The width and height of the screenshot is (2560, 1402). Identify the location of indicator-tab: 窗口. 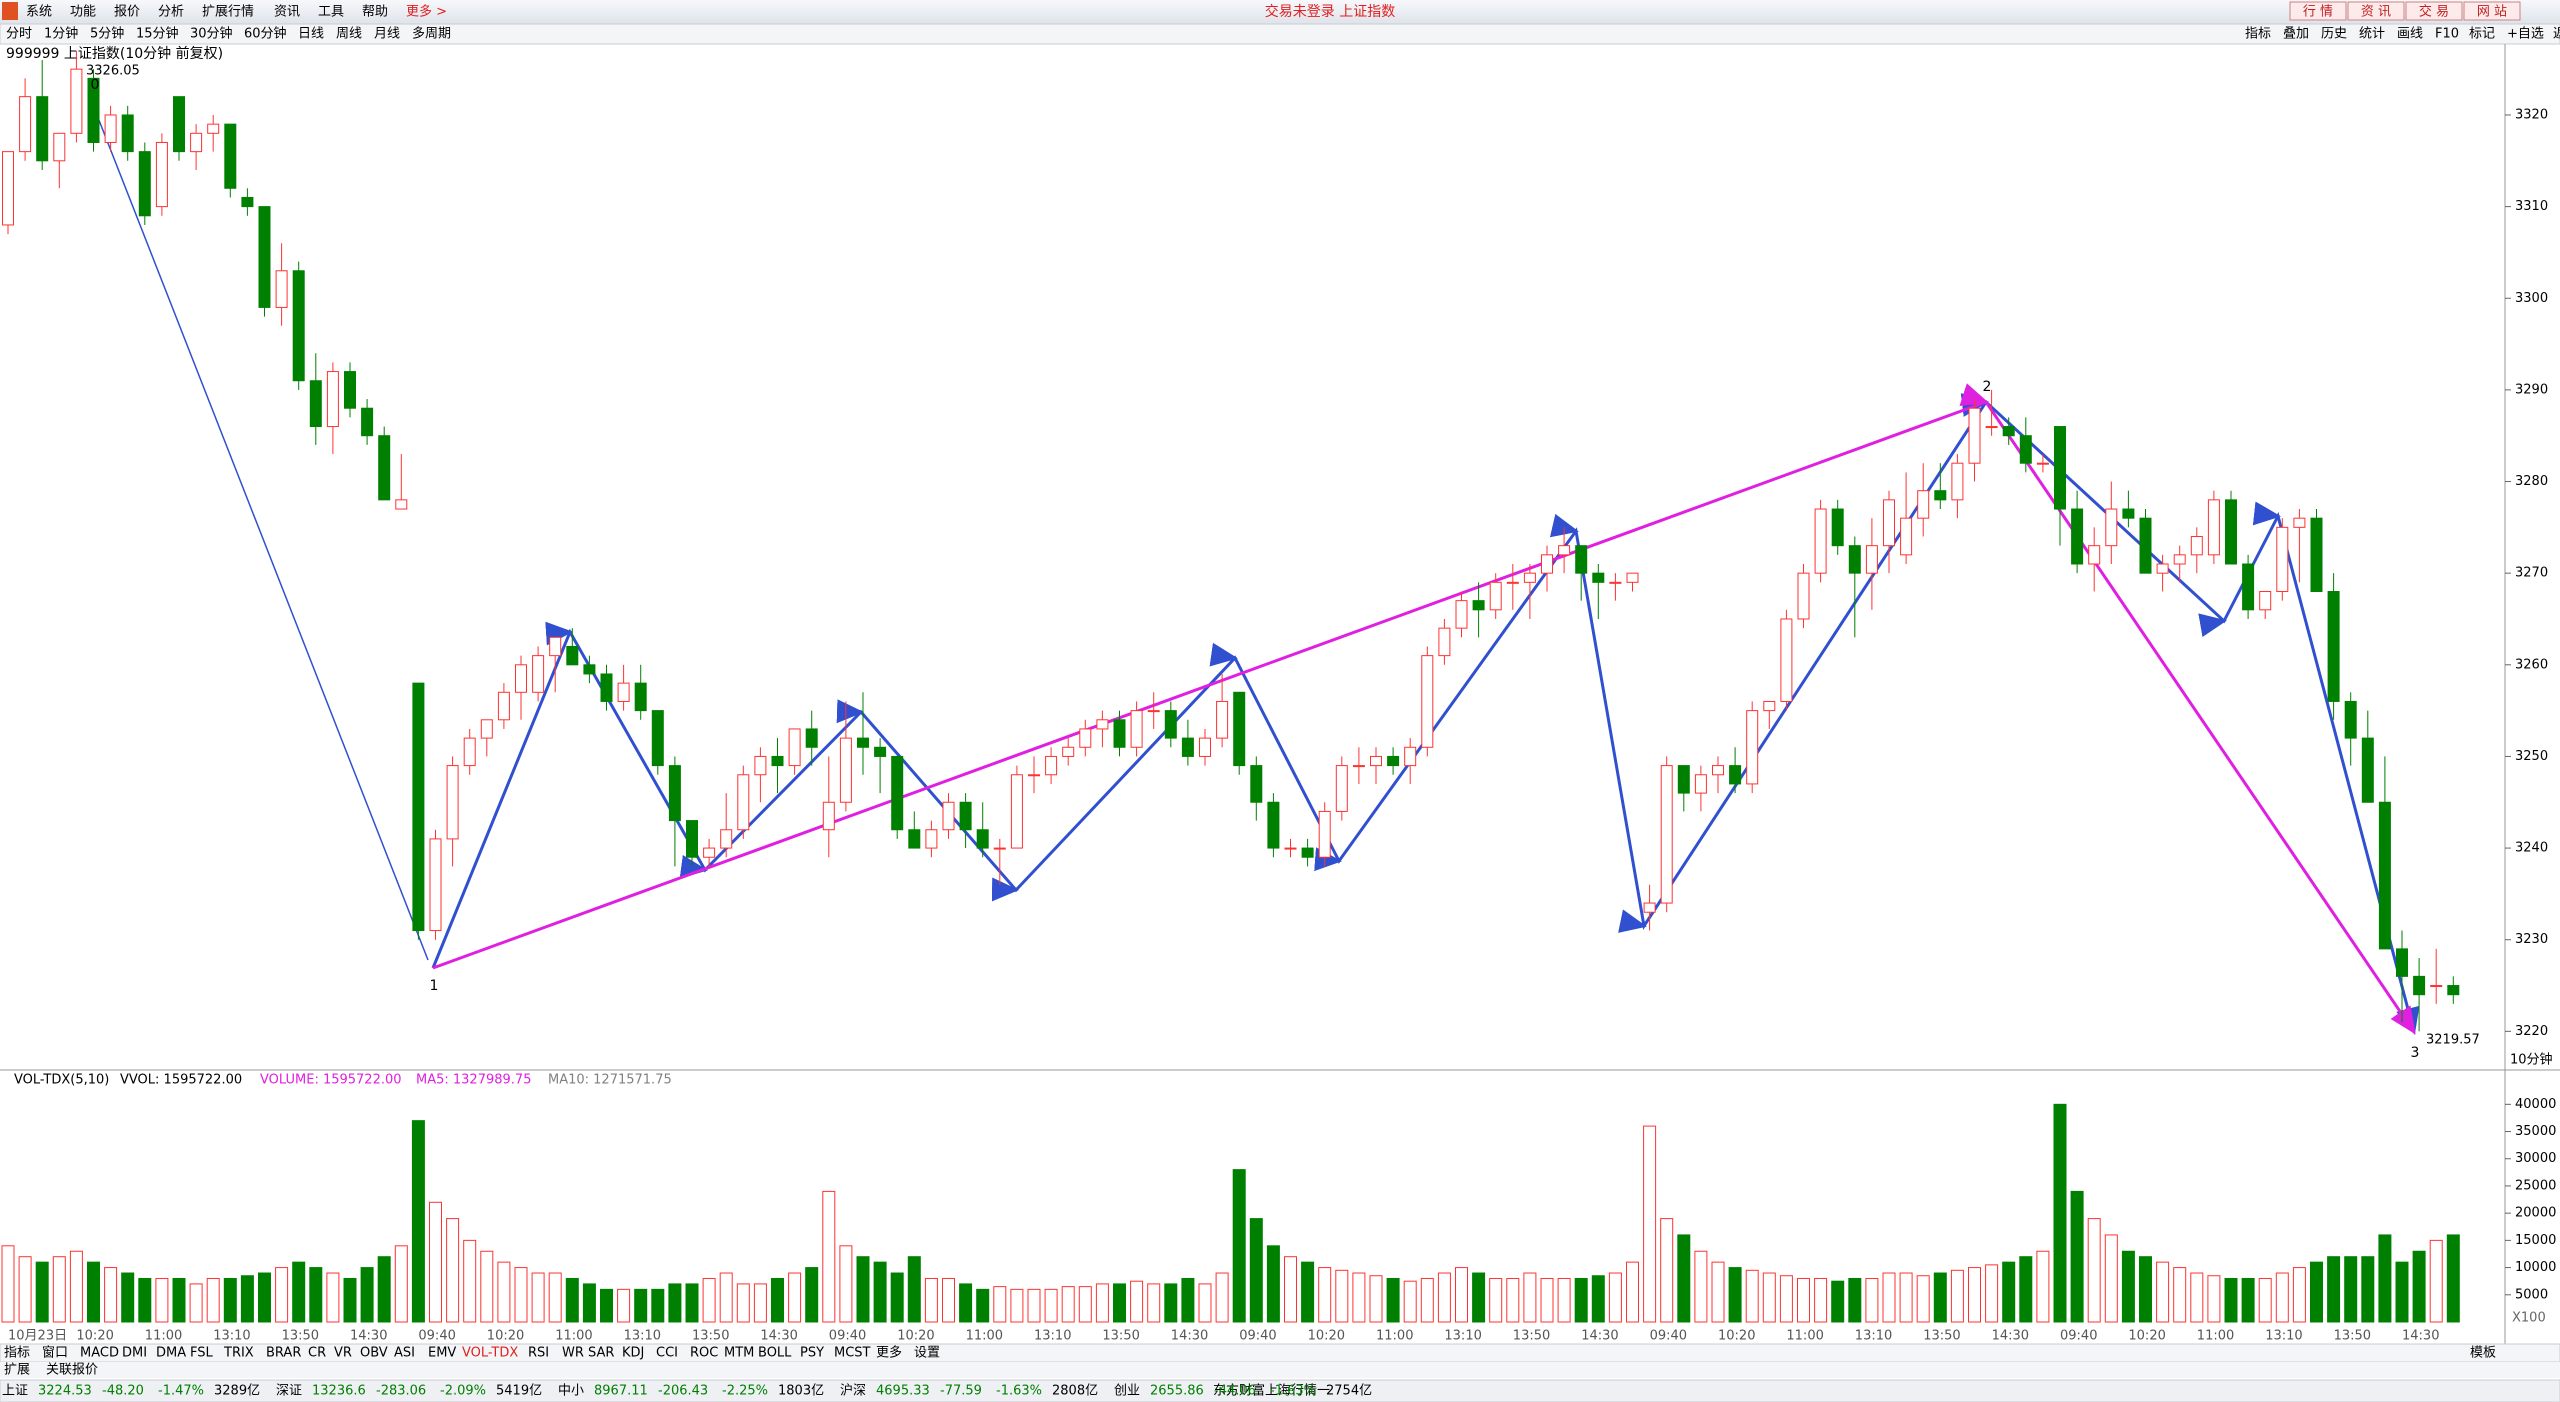
(55, 1353).